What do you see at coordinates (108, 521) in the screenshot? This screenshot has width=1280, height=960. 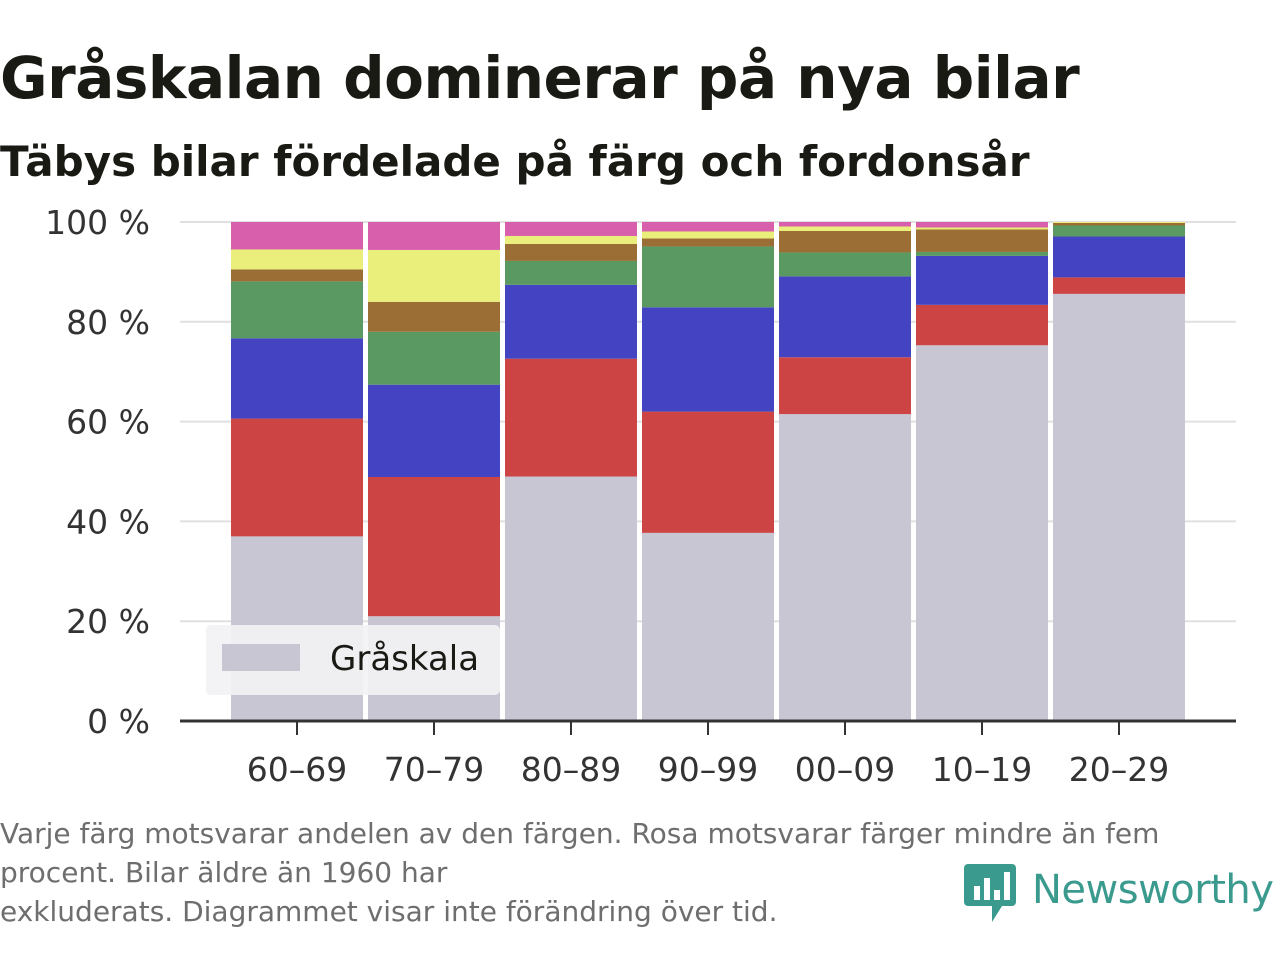 I see `y-tick-label: 40 %` at bounding box center [108, 521].